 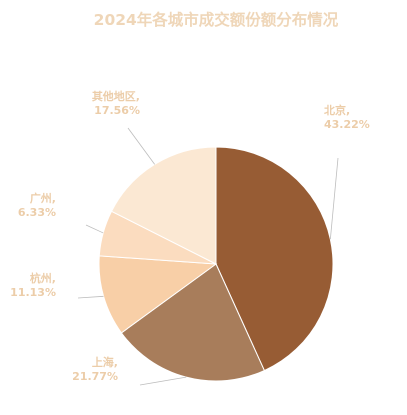 What do you see at coordinates (216, 19) in the screenshot?
I see `chart-title: 2024年各城市成交额份额分布情况` at bounding box center [216, 19].